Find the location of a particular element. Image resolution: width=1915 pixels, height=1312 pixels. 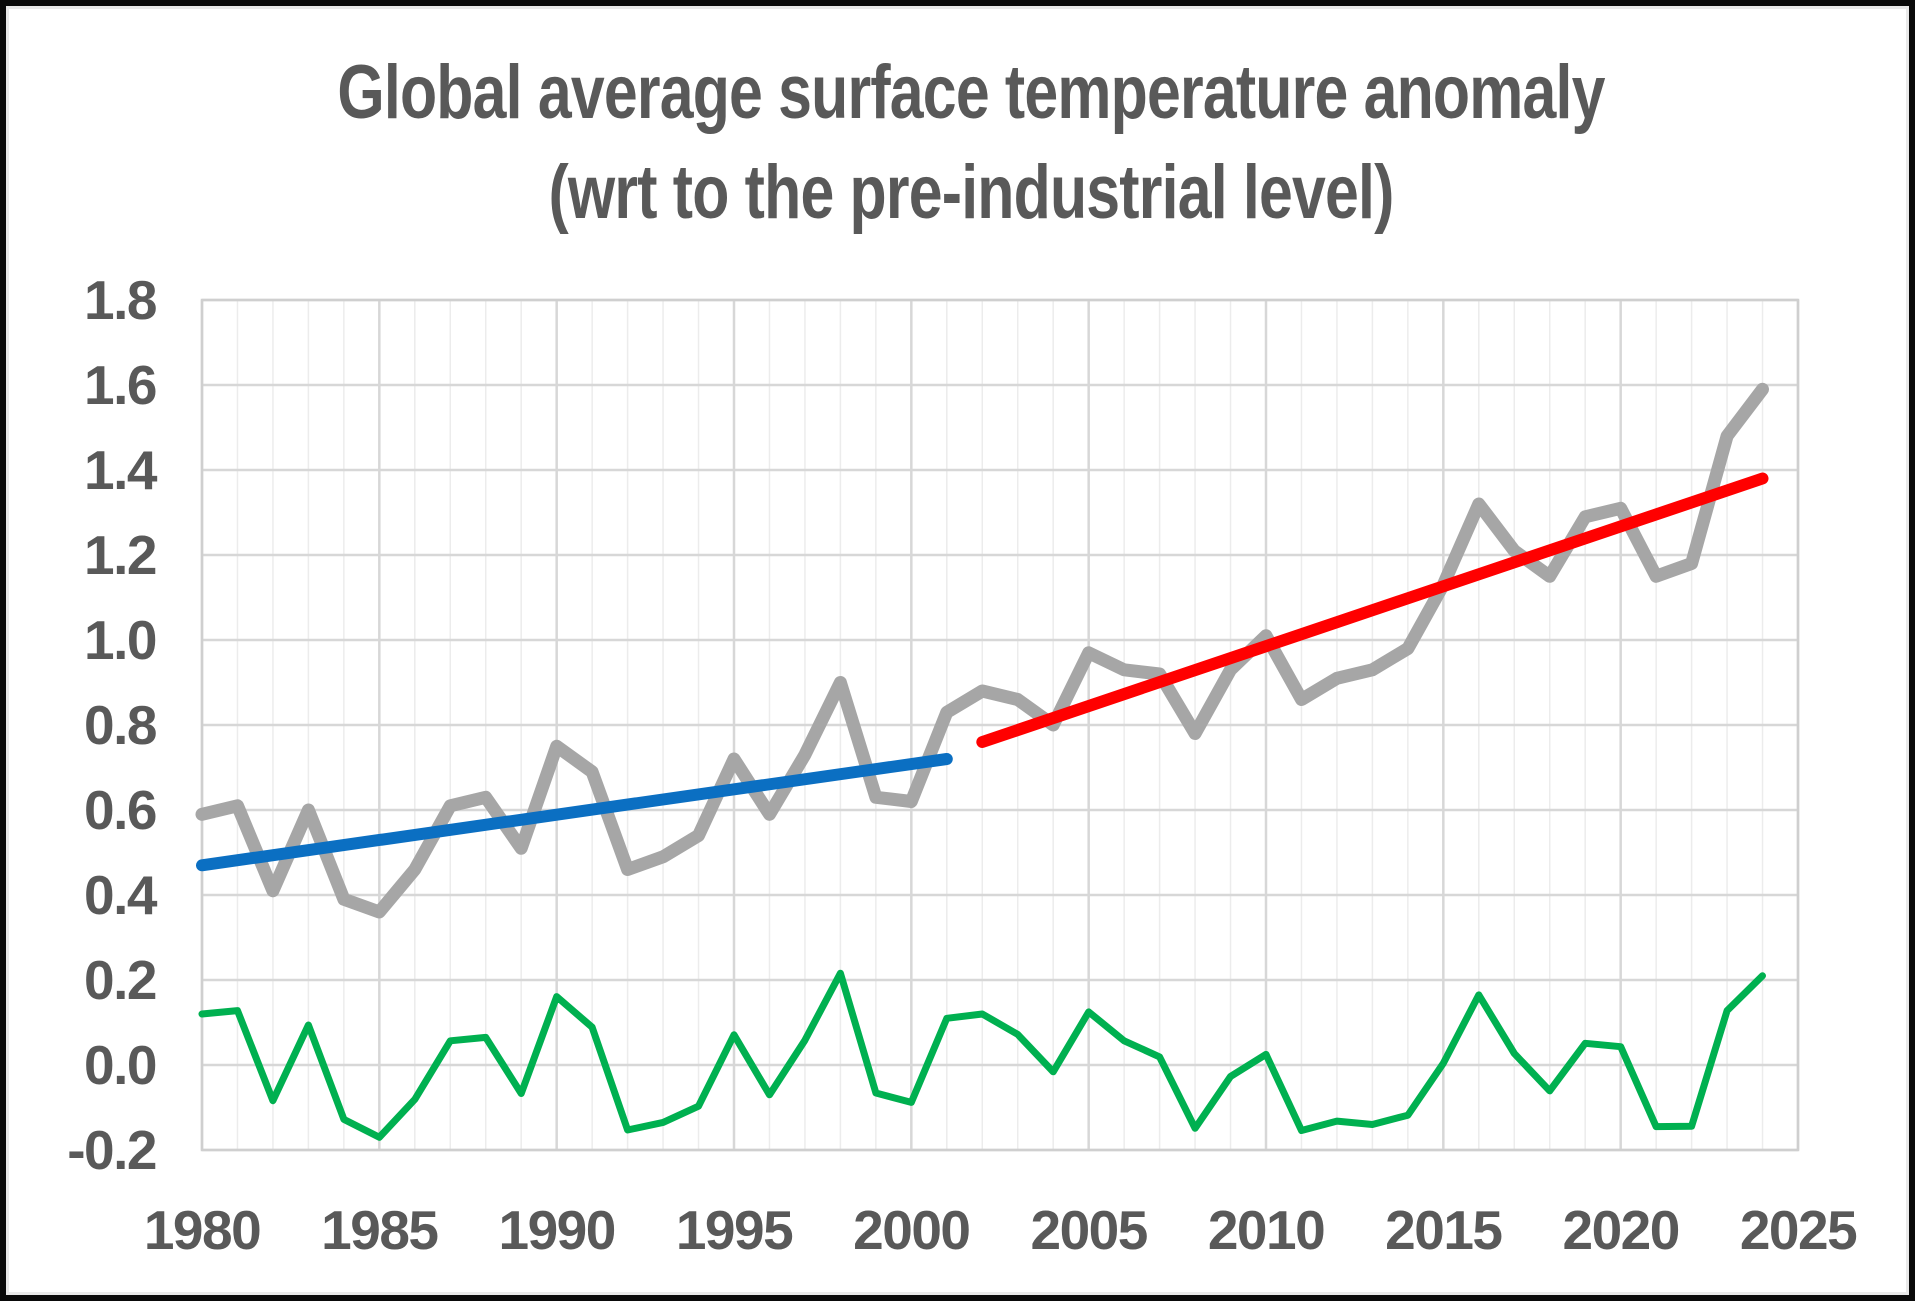

x-axis-tick-labels: 1980 1985 1990 1995 2000 2005 2010 2015 2020 2025 is located at coordinates (1001, 1230).